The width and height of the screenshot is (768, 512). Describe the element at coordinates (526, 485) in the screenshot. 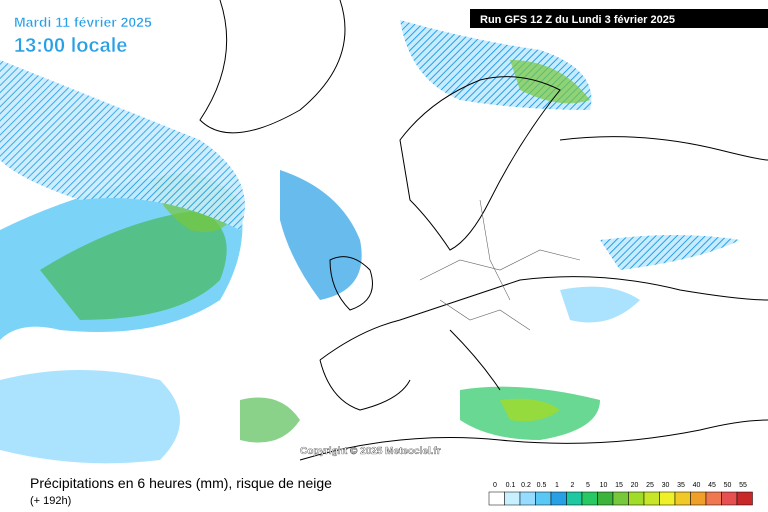

I see `legend-tick-label: 0.2` at that location.